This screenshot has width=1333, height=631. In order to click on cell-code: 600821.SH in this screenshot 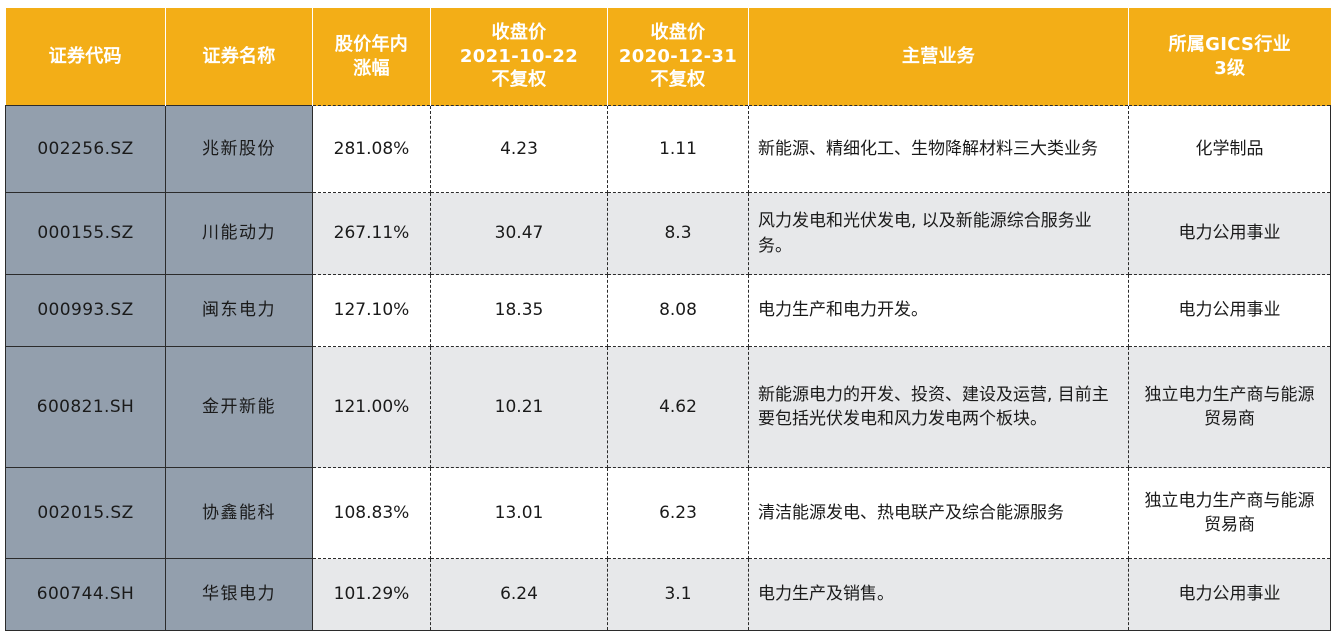, I will do `click(85, 407)`.